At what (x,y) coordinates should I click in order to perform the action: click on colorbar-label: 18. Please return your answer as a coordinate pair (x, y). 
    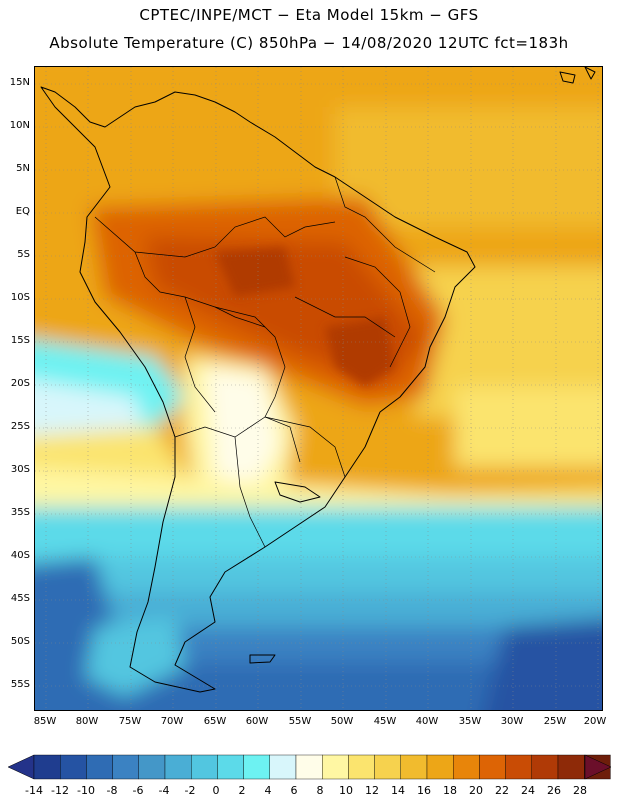
    Looking at the image, I should click on (450, 790).